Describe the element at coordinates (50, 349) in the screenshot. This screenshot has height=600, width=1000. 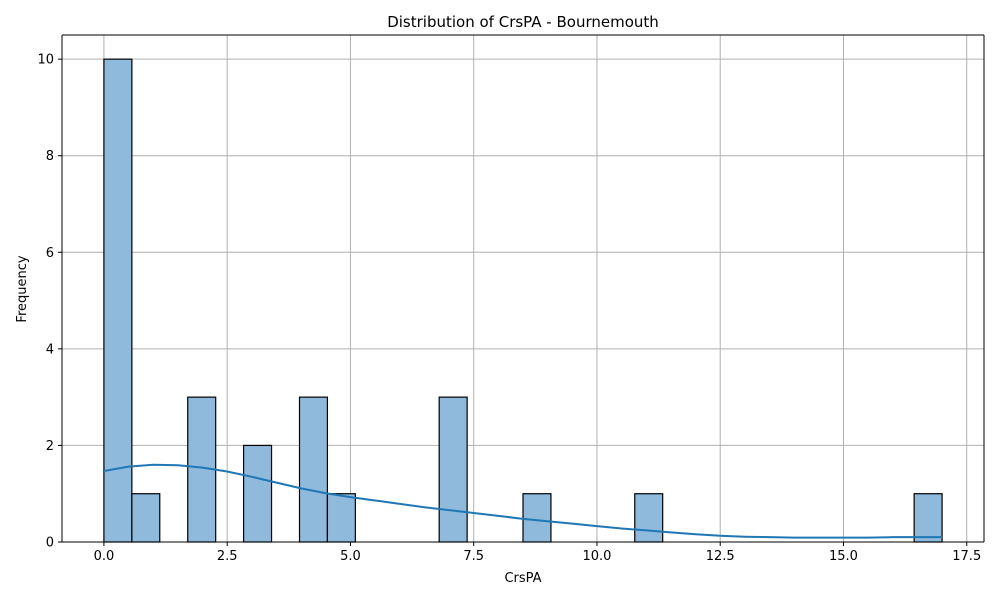
I see `y-tick-label: 4` at that location.